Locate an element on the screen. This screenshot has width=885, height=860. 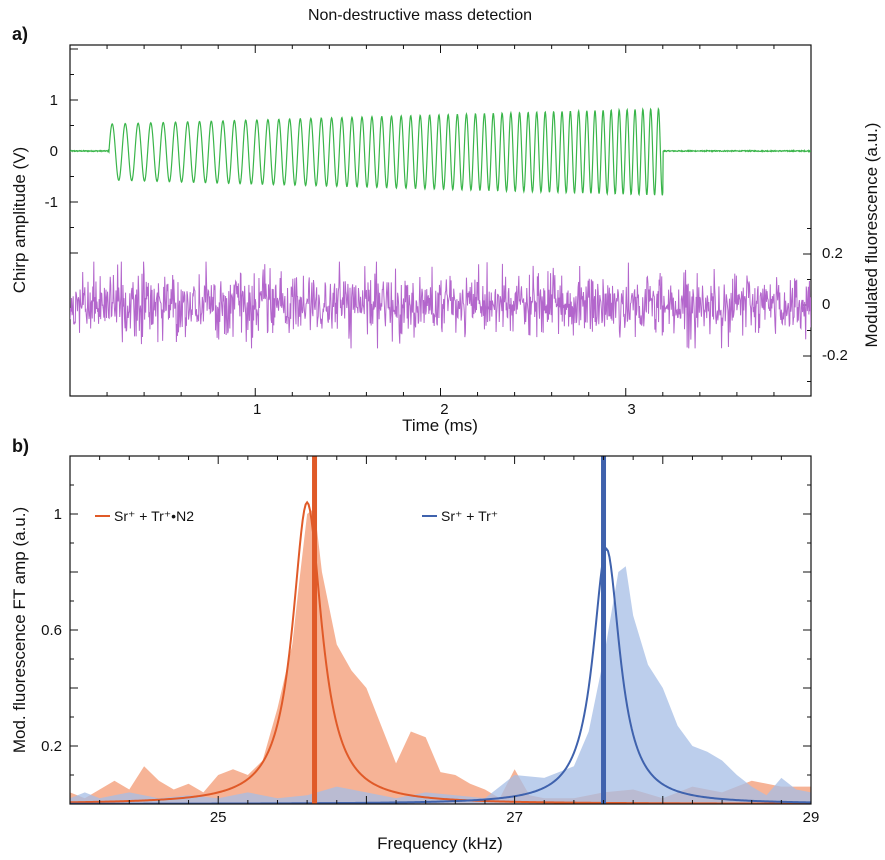
panel-b-y-axis-title: Mod. fluorescence FT amp (a.u.) is located at coordinates (19, 630).